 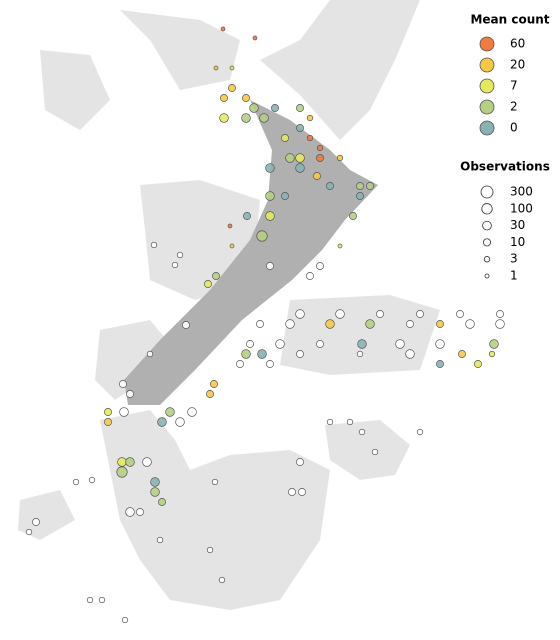 I want to click on legend-label: 100, so click(x=521, y=208).